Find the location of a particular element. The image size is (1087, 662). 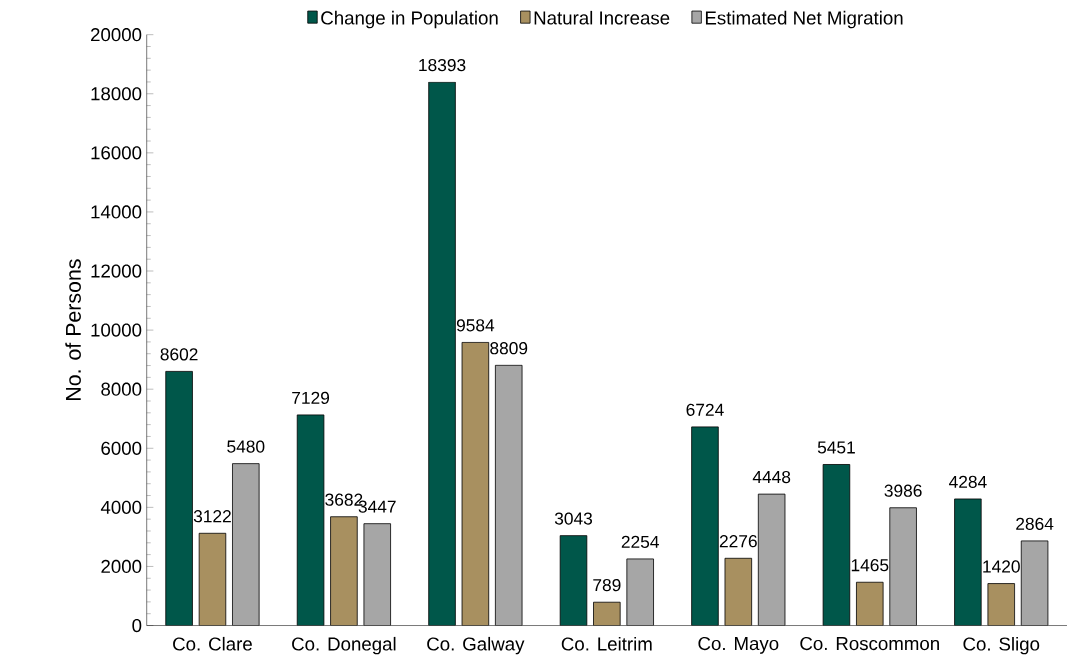

data-label: 1420 is located at coordinates (1001, 566).